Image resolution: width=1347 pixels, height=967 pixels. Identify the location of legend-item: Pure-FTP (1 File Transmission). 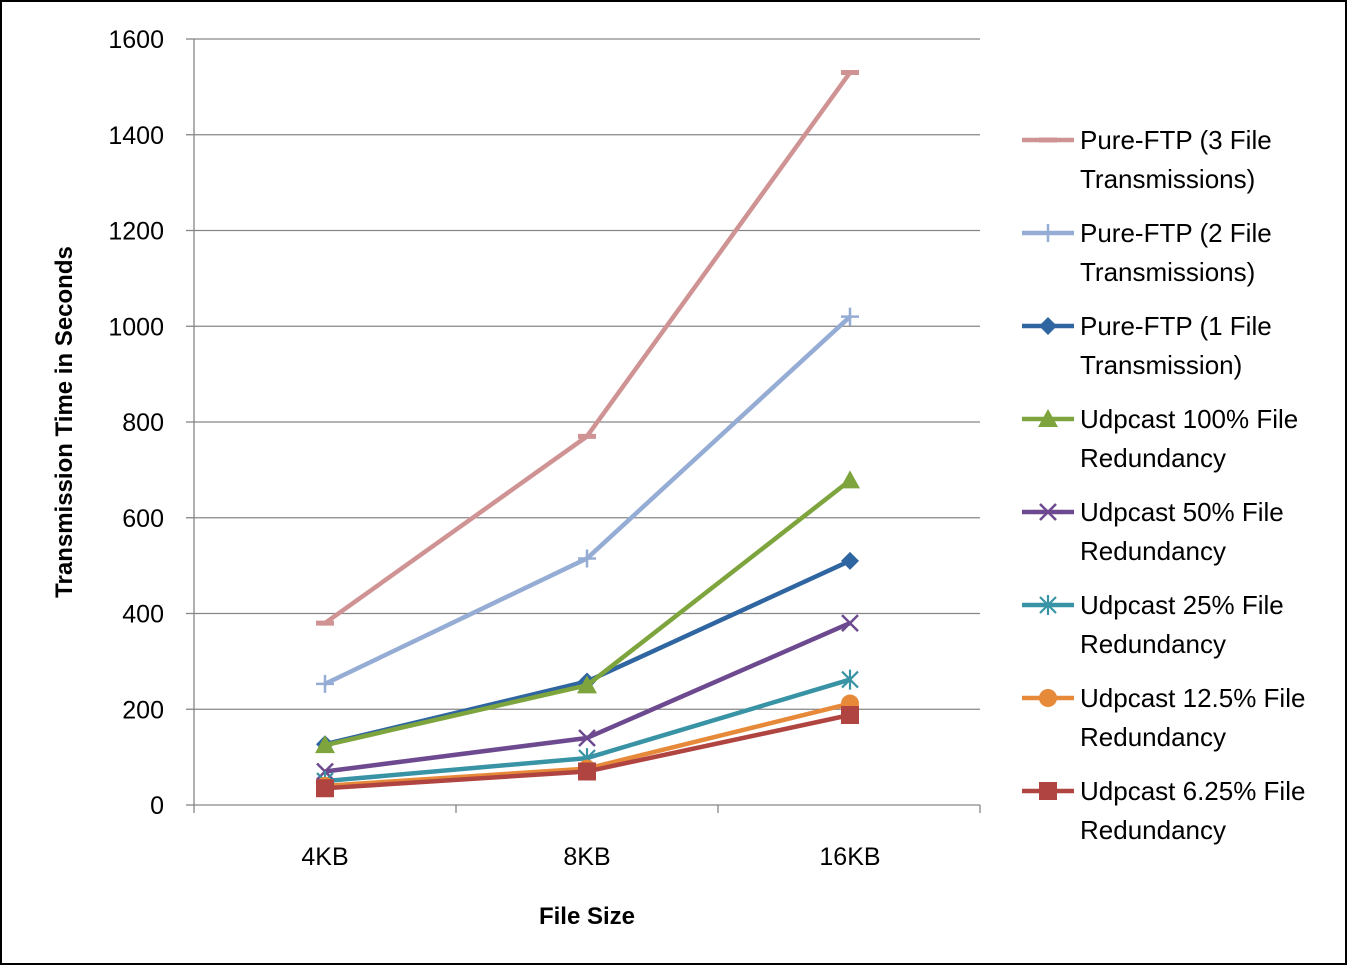
(1147, 345).